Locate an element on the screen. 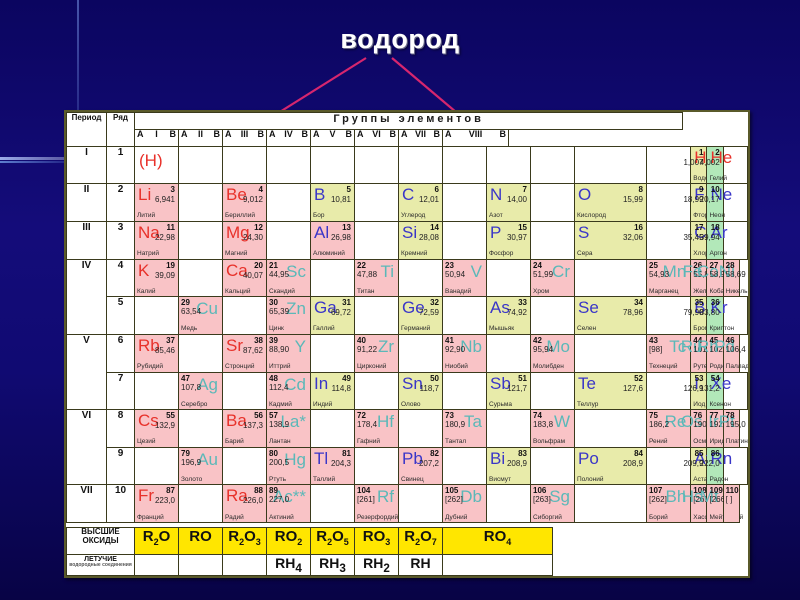 This screenshot has width=800, height=600. element-cell-as: As 33 74,92 Мышьяк is located at coordinates (508, 315).